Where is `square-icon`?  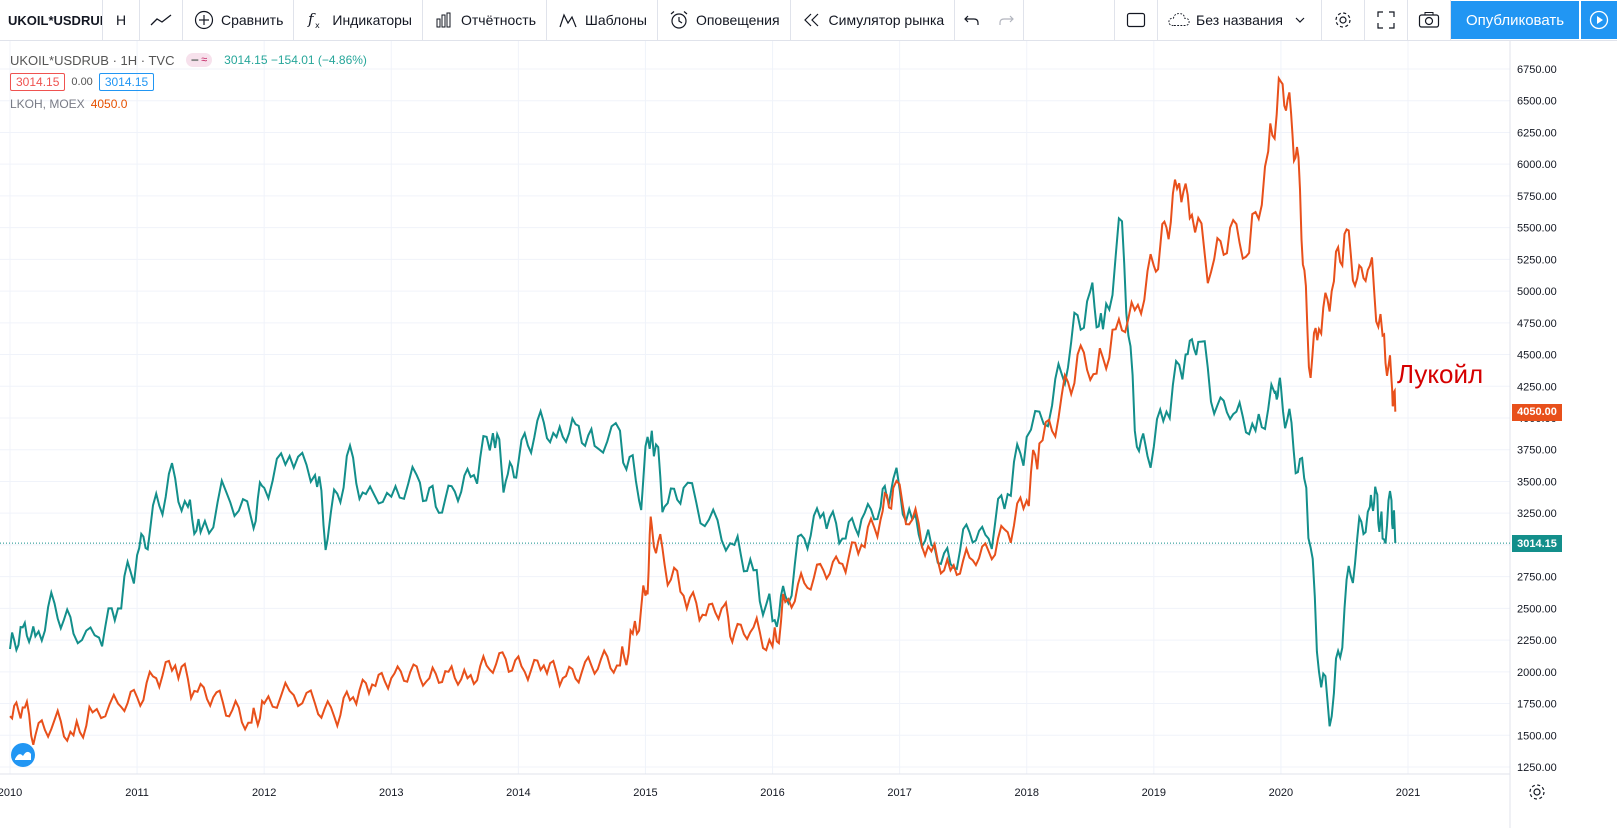
square-icon is located at coordinates (1136, 20).